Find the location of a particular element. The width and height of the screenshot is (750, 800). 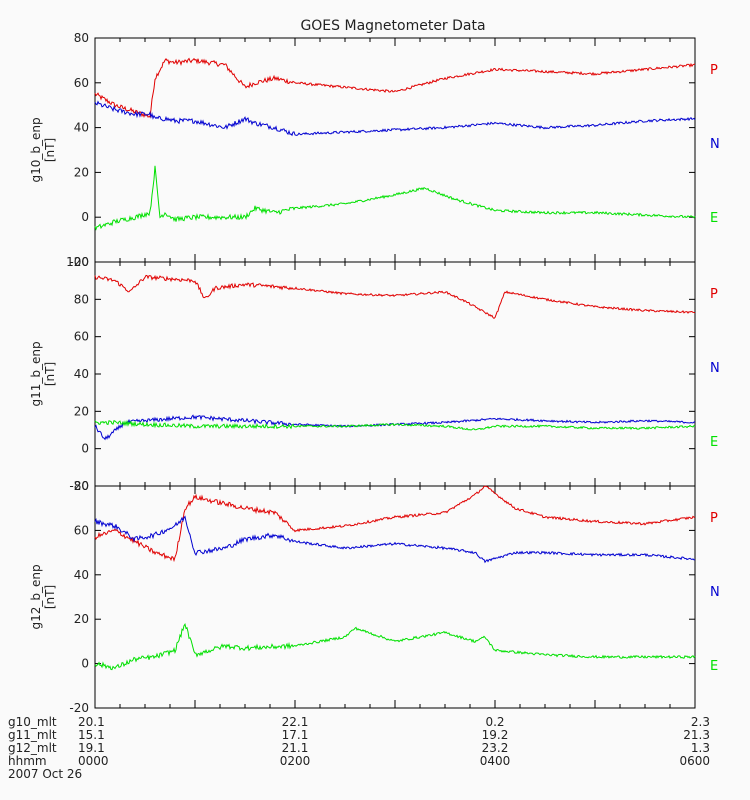

row-label: g11_mlt is located at coordinates (32, 735).